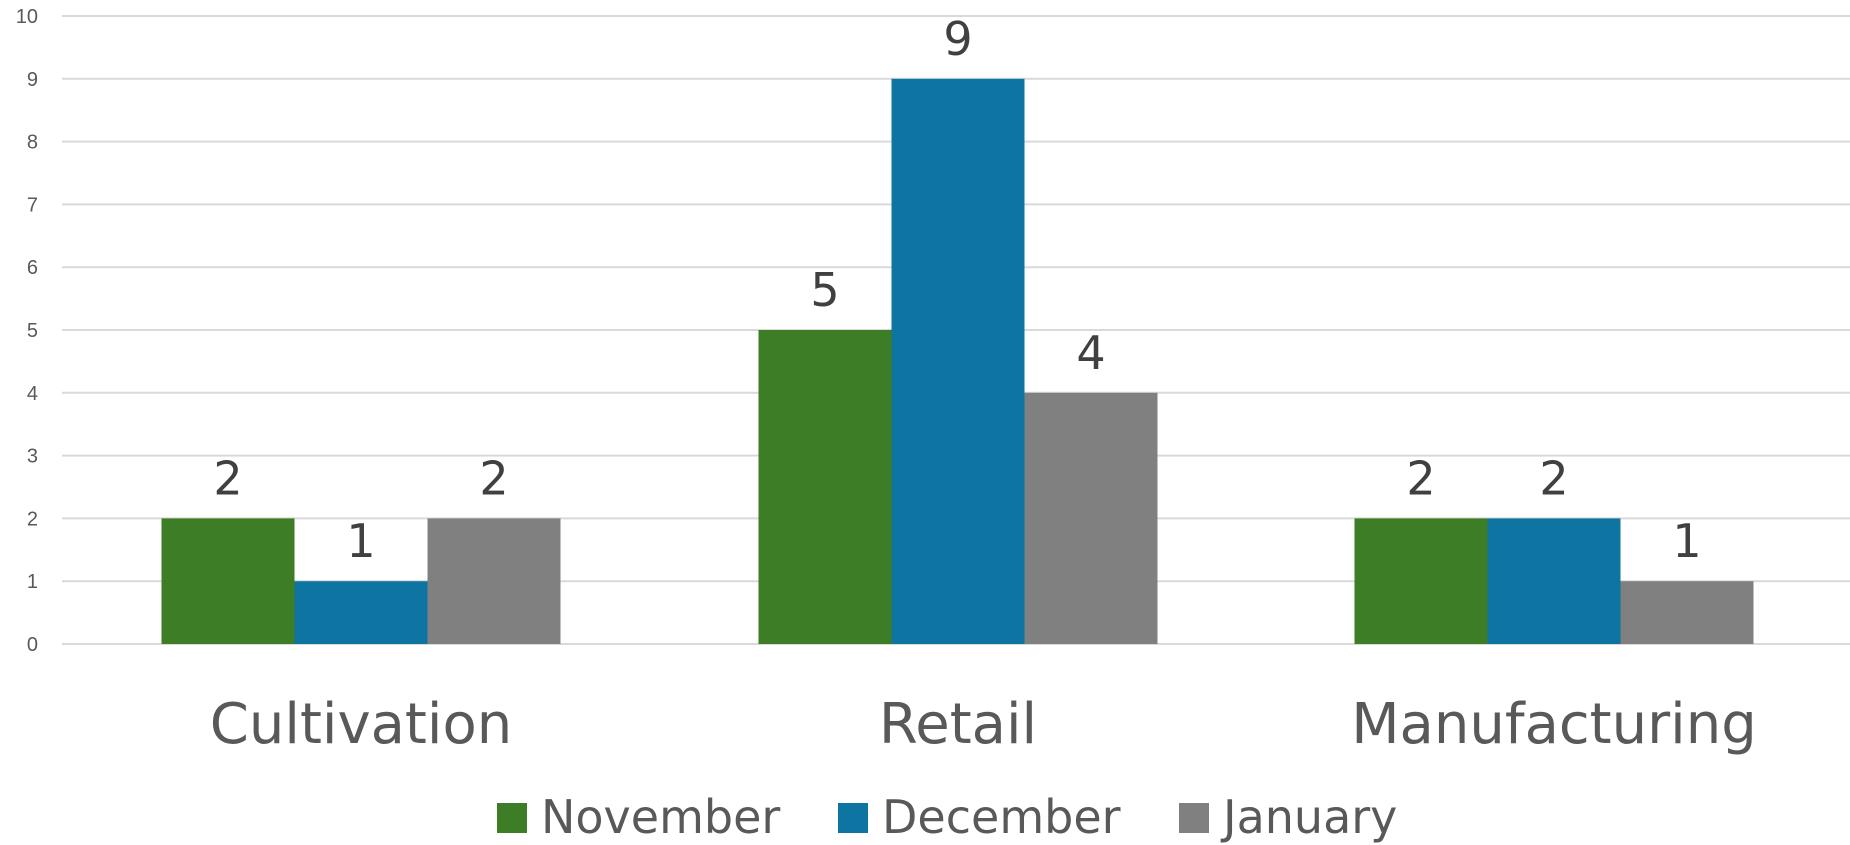 This screenshot has width=1850, height=845. What do you see at coordinates (1001, 817) in the screenshot?
I see `legend-label: December` at bounding box center [1001, 817].